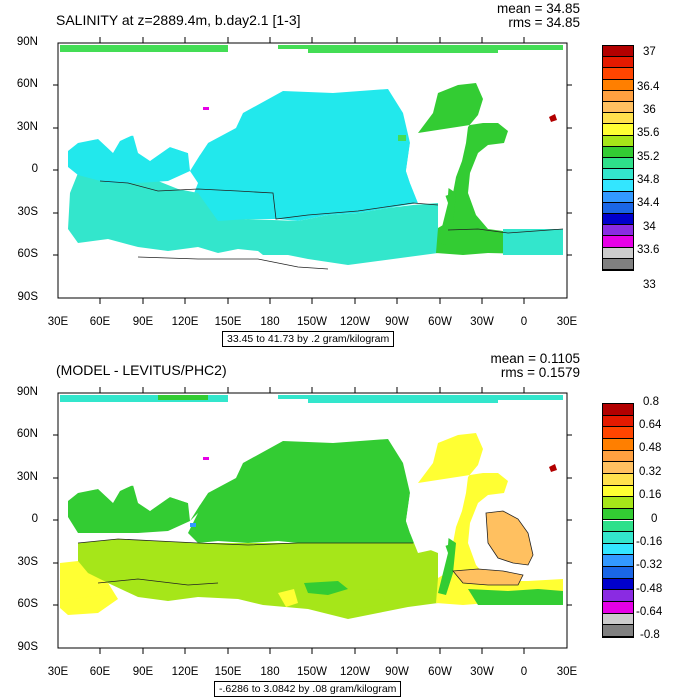 Image resolution: width=700 pixels, height=700 pixels. Describe the element at coordinates (355, 672) in the screenshot. I see `panel2-lon-label: 120W` at that location.